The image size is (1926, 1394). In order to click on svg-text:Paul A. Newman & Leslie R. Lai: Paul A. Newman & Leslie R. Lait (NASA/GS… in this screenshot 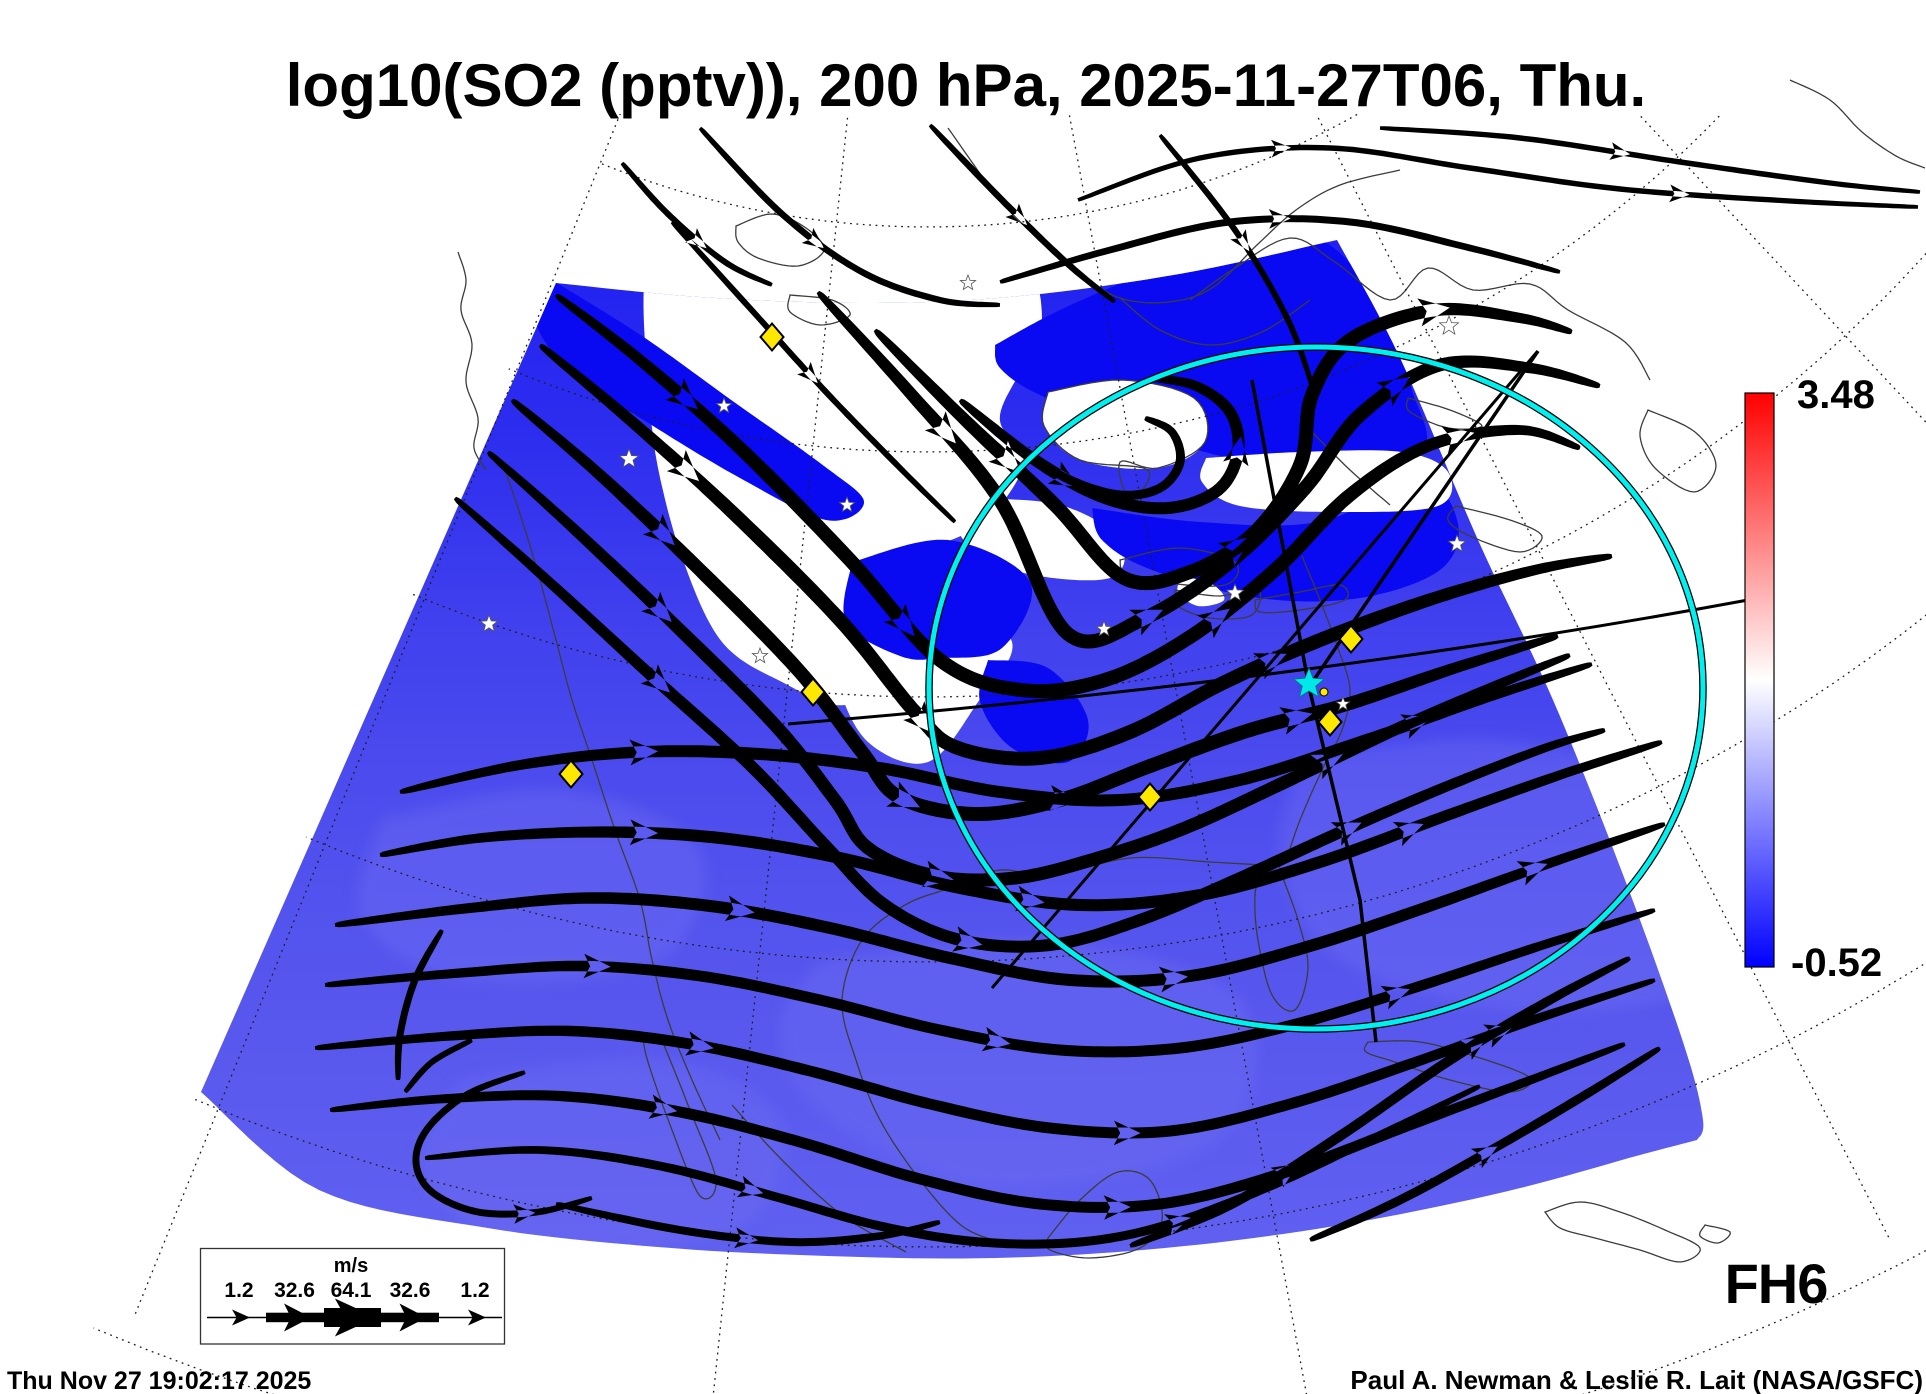, I will do `click(1636, 1379)`.